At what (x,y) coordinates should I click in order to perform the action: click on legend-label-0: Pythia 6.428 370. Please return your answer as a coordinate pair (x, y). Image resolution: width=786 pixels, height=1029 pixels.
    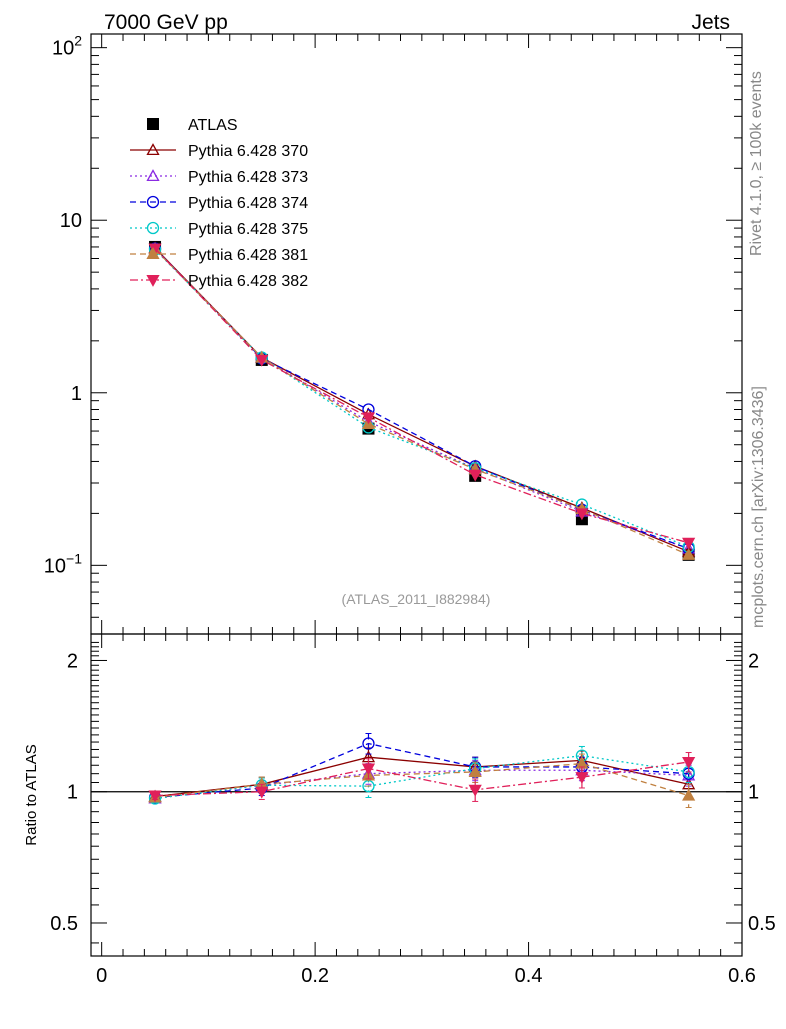
    Looking at the image, I should click on (248, 151).